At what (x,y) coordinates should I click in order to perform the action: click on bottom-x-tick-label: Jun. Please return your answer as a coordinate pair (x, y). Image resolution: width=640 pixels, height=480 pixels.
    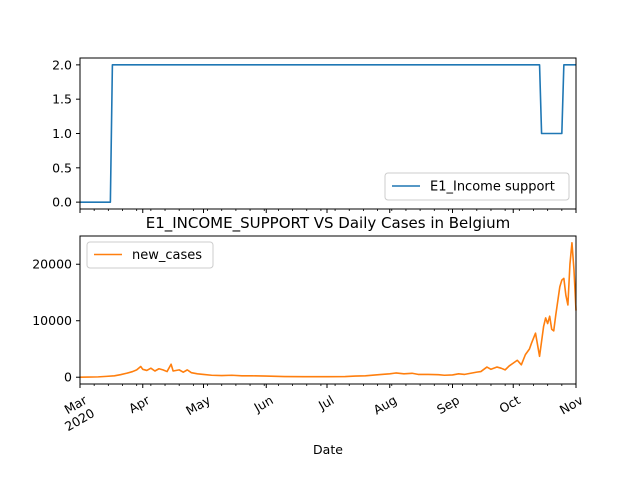
    Looking at the image, I should click on (262, 403).